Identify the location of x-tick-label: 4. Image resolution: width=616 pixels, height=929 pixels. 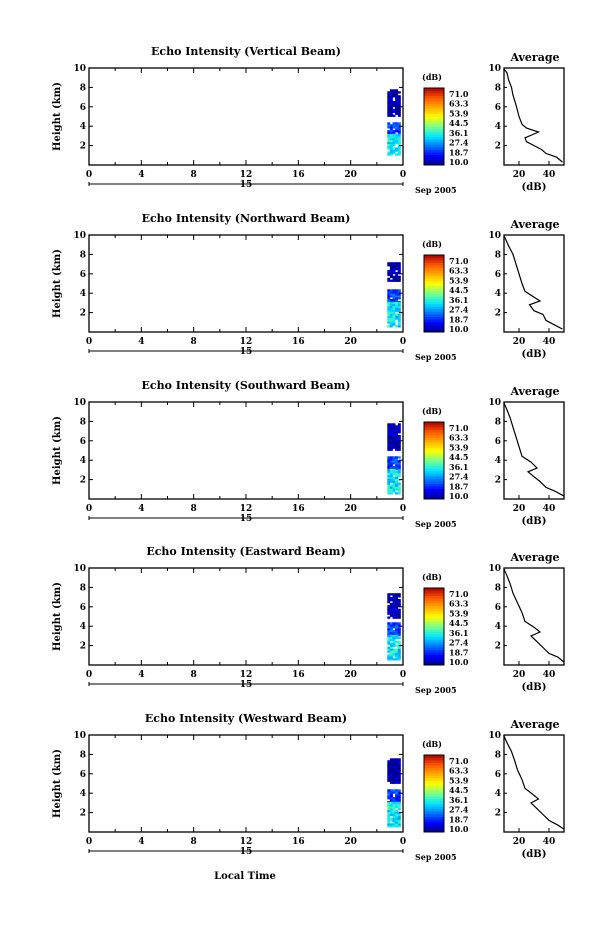
(141, 342).